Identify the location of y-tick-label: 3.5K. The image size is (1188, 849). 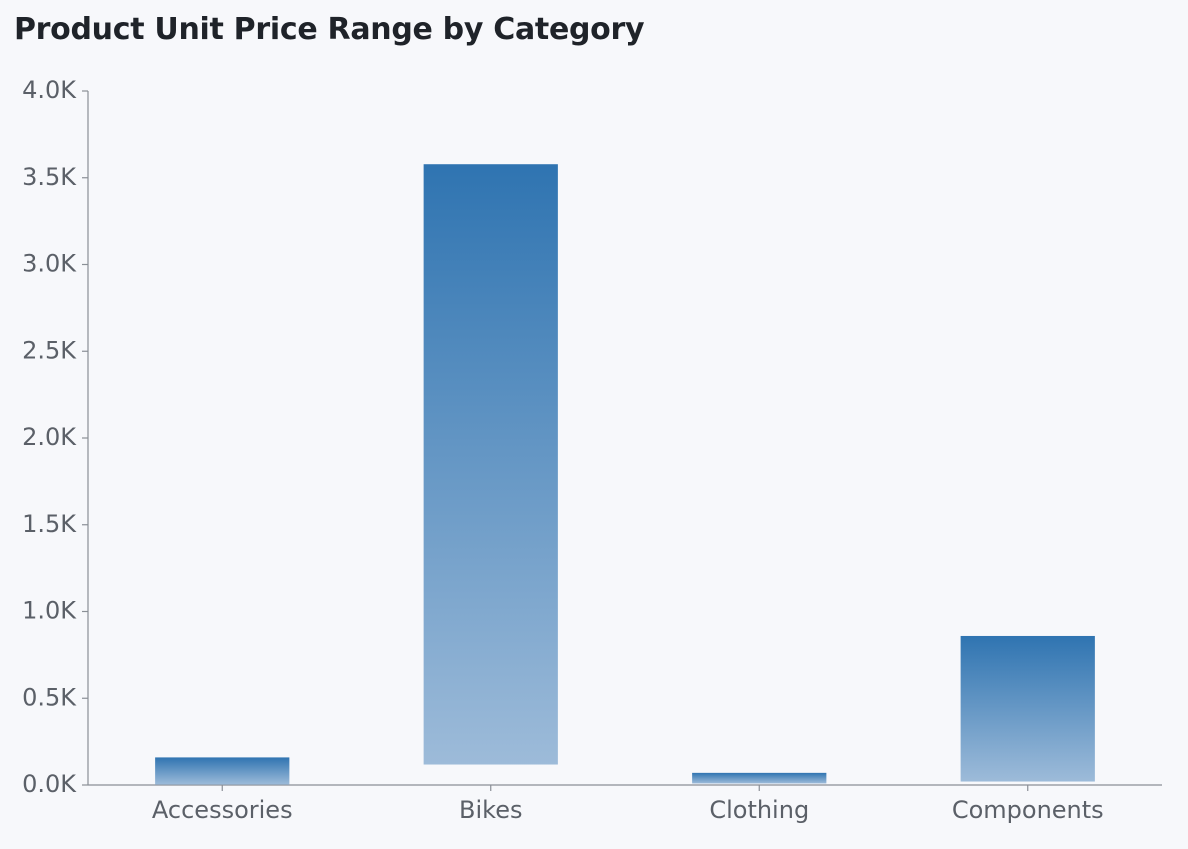
(49, 177).